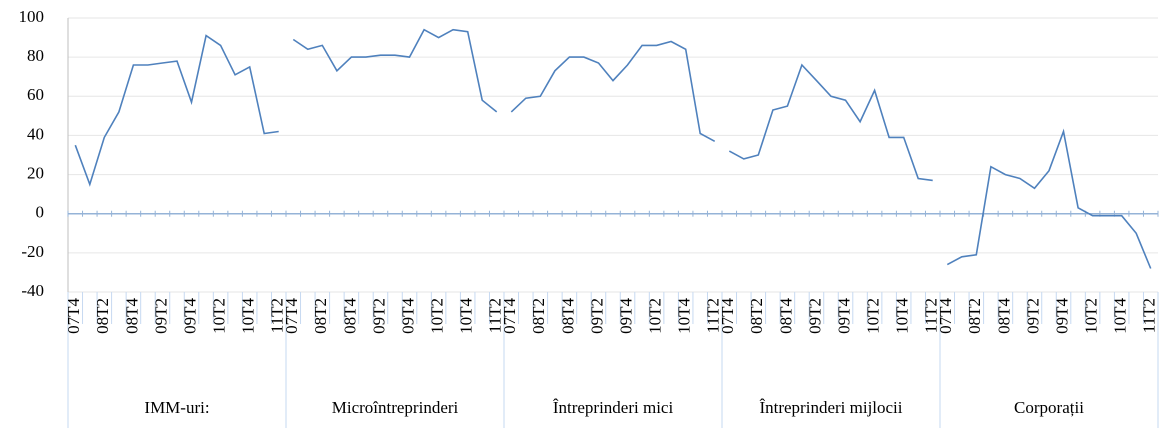 The width and height of the screenshot is (1159, 428). Describe the element at coordinates (35, 133) in the screenshot. I see `y-tick-label: 40` at that location.